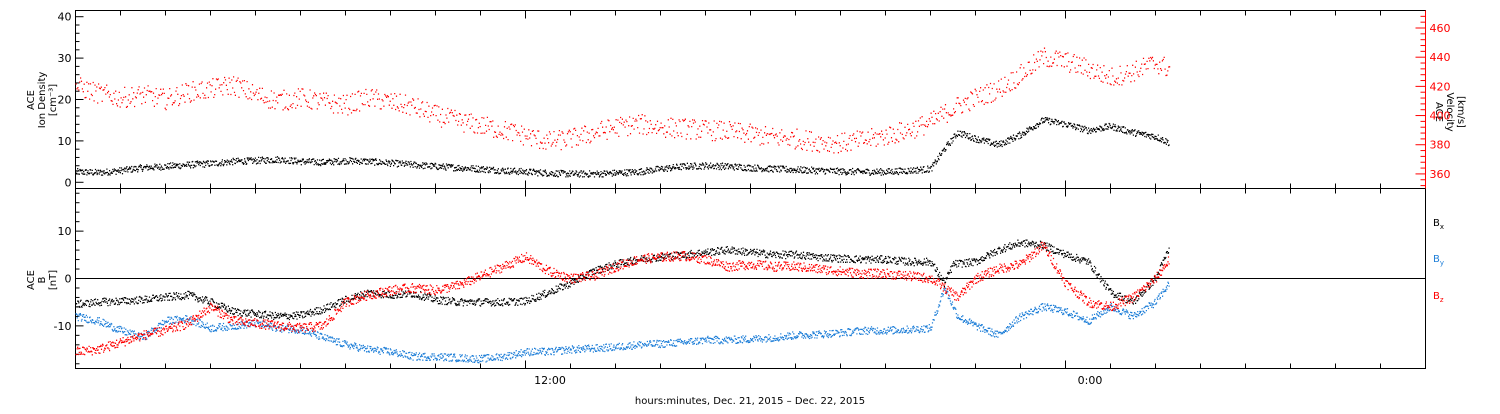  What do you see at coordinates (68, 279) in the screenshot?
I see `b-tick-label: 0` at bounding box center [68, 279].